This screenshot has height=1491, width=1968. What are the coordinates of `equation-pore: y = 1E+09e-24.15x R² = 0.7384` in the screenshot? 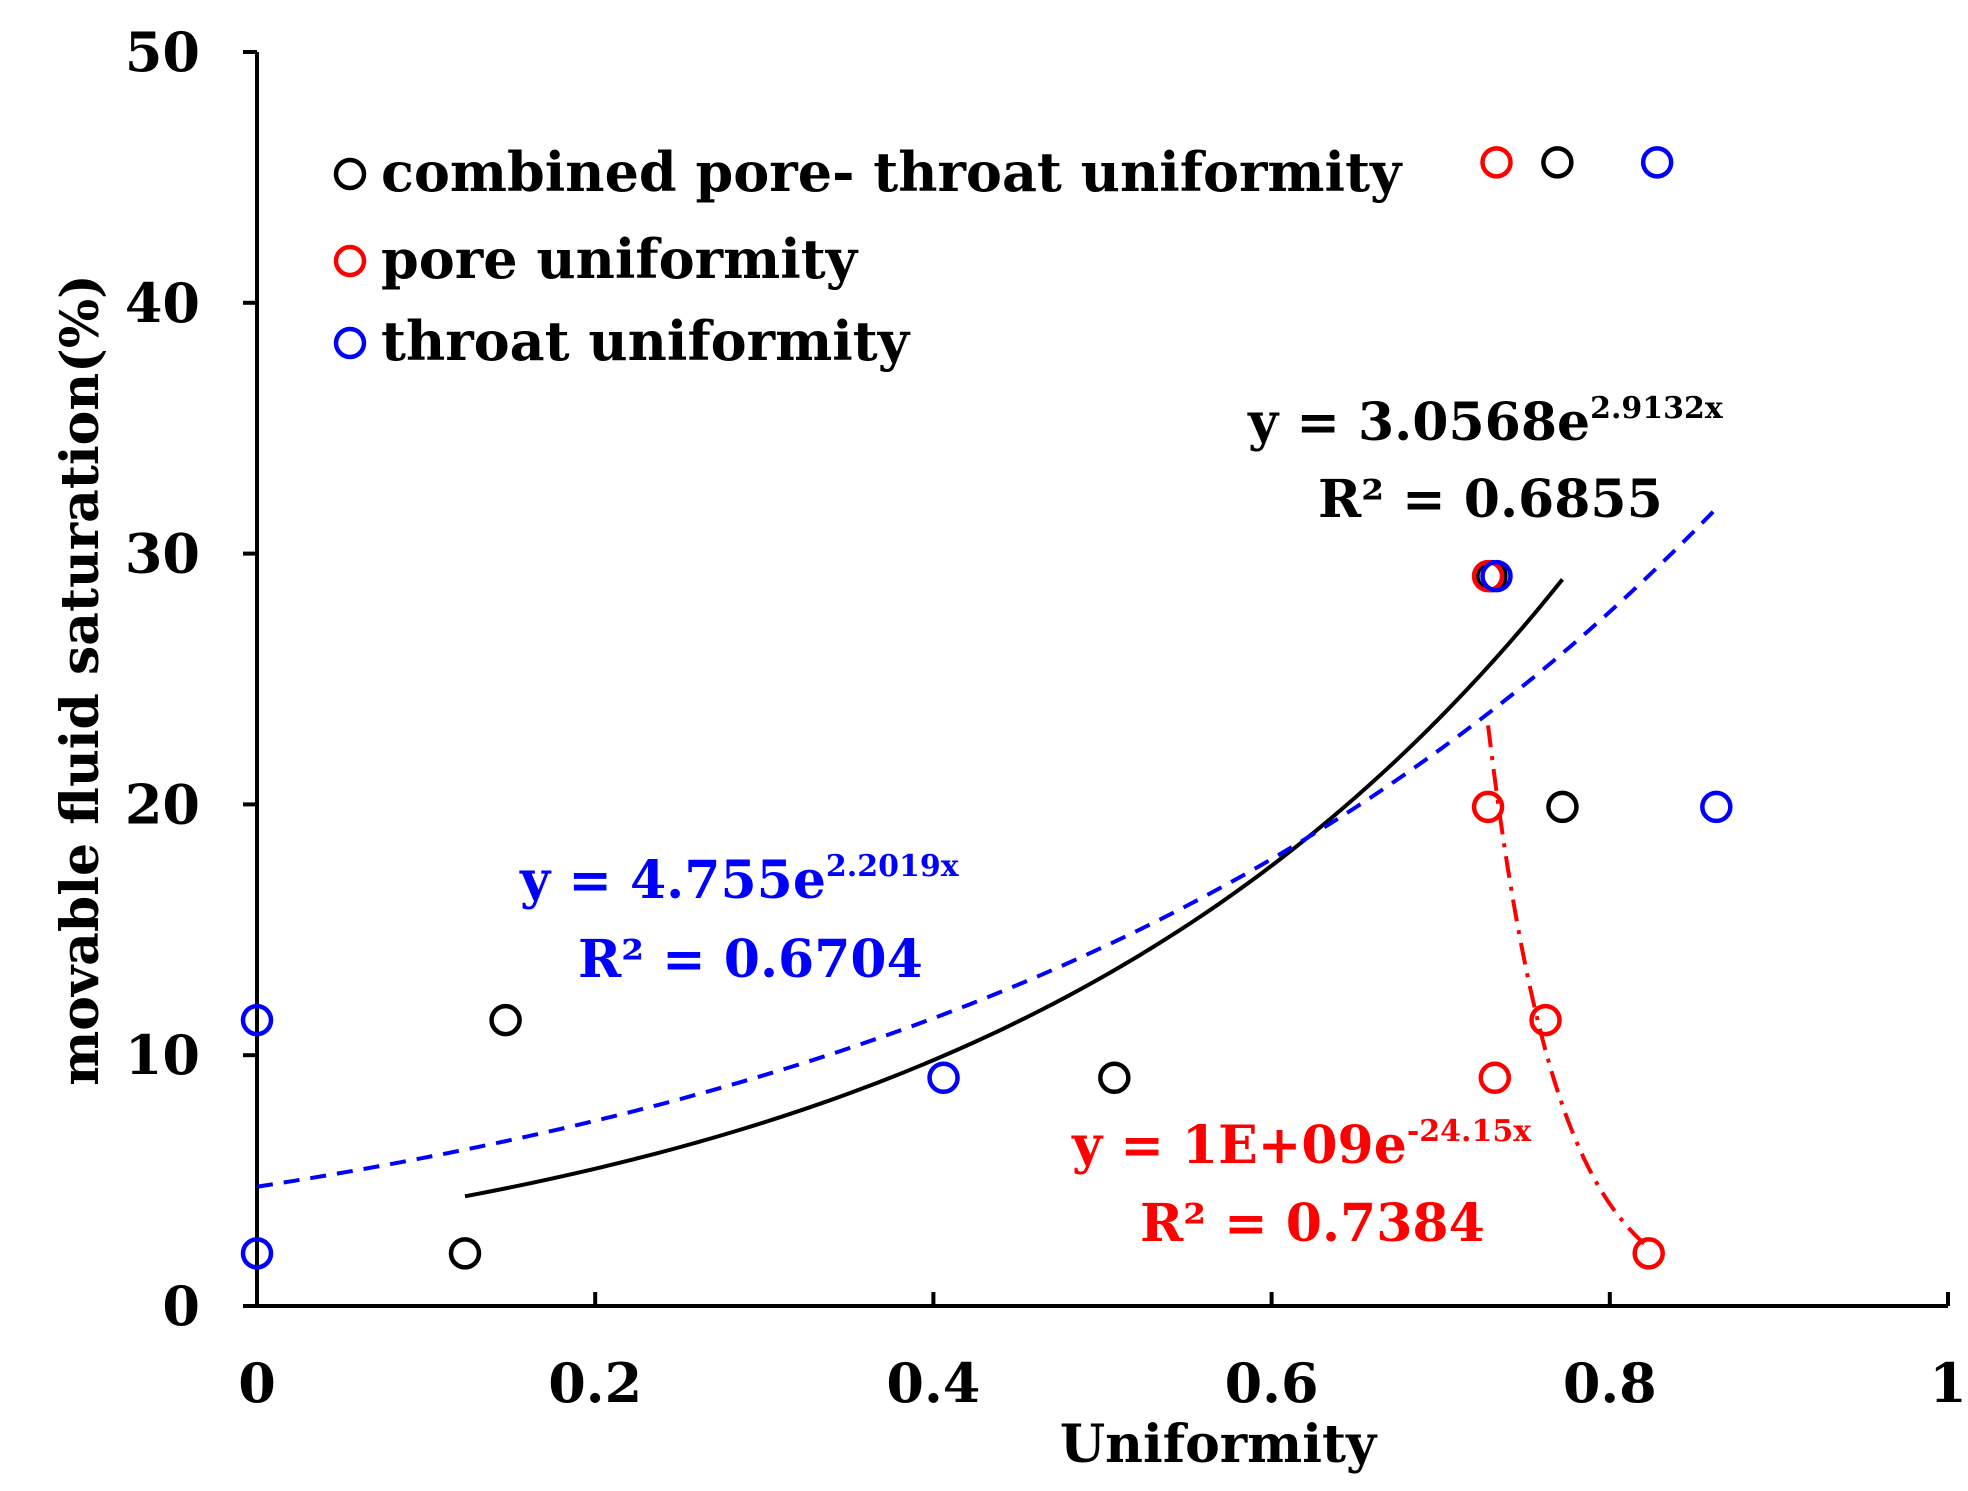 It's located at (1301, 1184).